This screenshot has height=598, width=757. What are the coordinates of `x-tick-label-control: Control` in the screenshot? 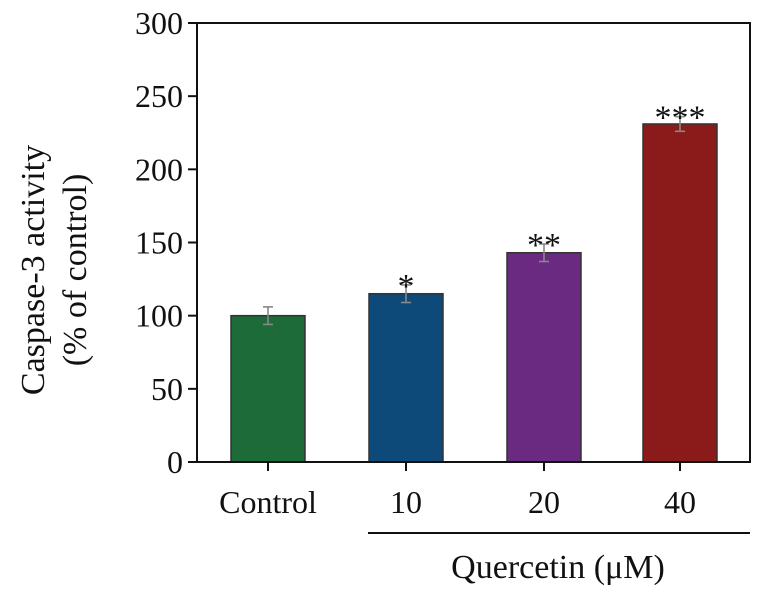 It's located at (268, 502).